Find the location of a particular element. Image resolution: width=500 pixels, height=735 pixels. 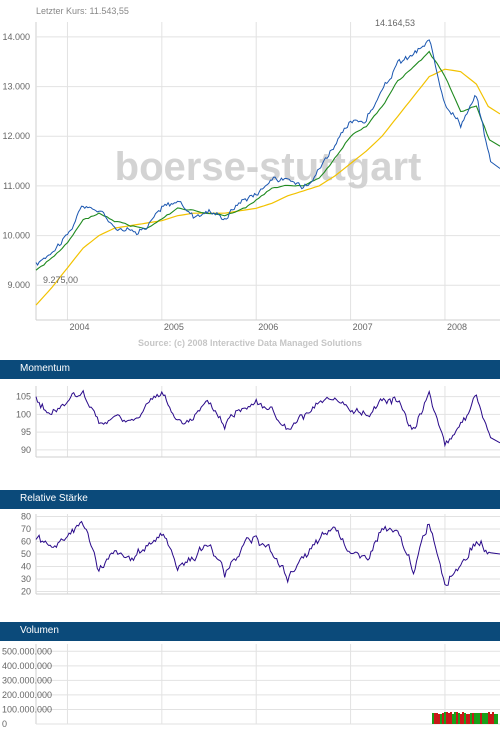

momentum-chart: 90 95 100 105 is located at coordinates (258, 422).